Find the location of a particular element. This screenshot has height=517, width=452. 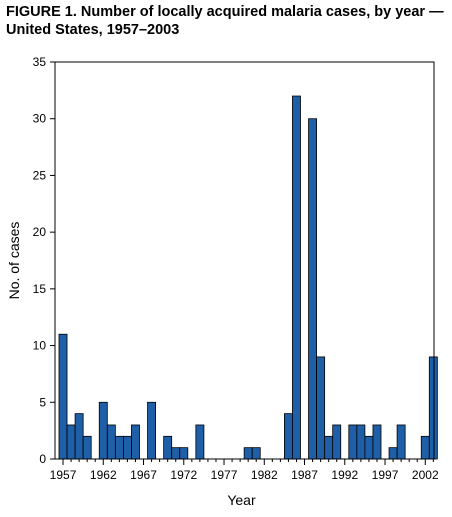

bar-1959 is located at coordinates (79, 436).